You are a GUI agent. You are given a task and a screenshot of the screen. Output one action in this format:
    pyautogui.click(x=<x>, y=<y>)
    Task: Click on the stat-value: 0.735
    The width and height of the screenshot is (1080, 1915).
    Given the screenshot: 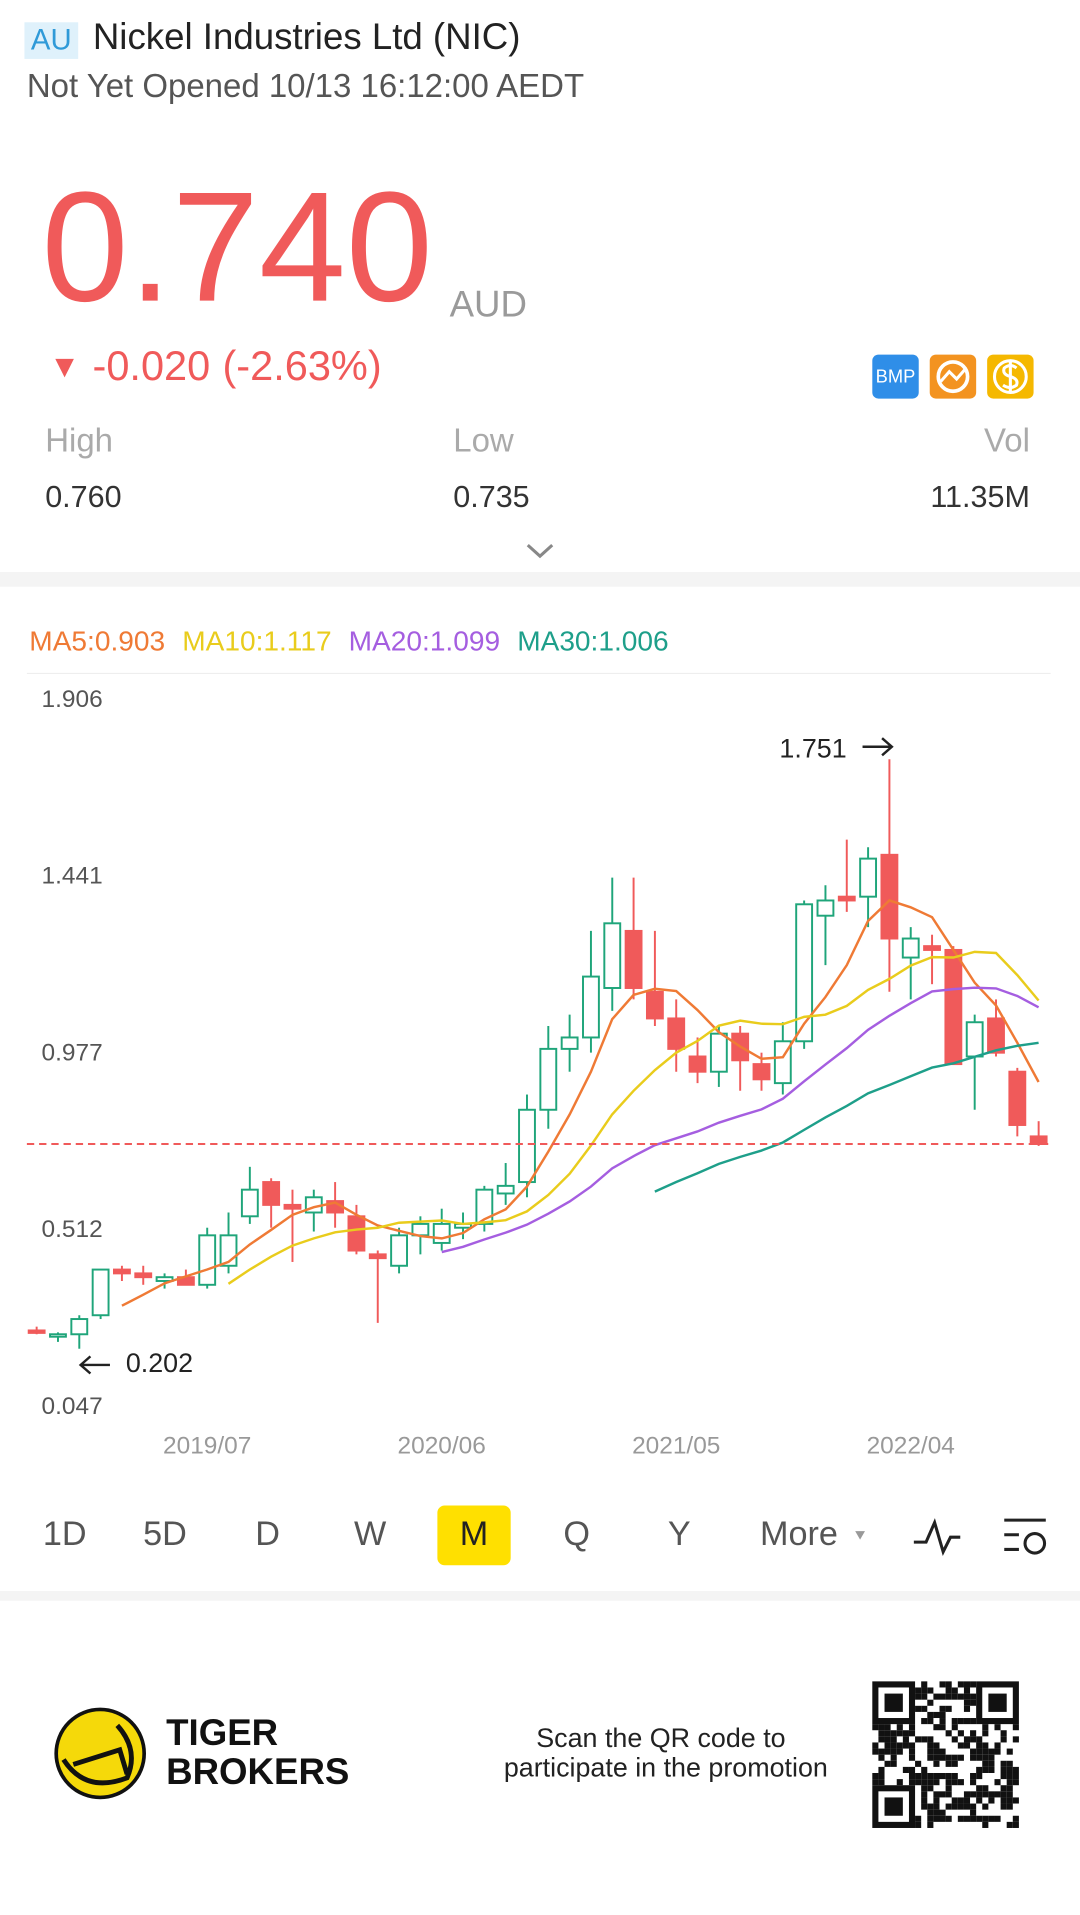 What is the action you would take?
    pyautogui.click(x=491, y=497)
    